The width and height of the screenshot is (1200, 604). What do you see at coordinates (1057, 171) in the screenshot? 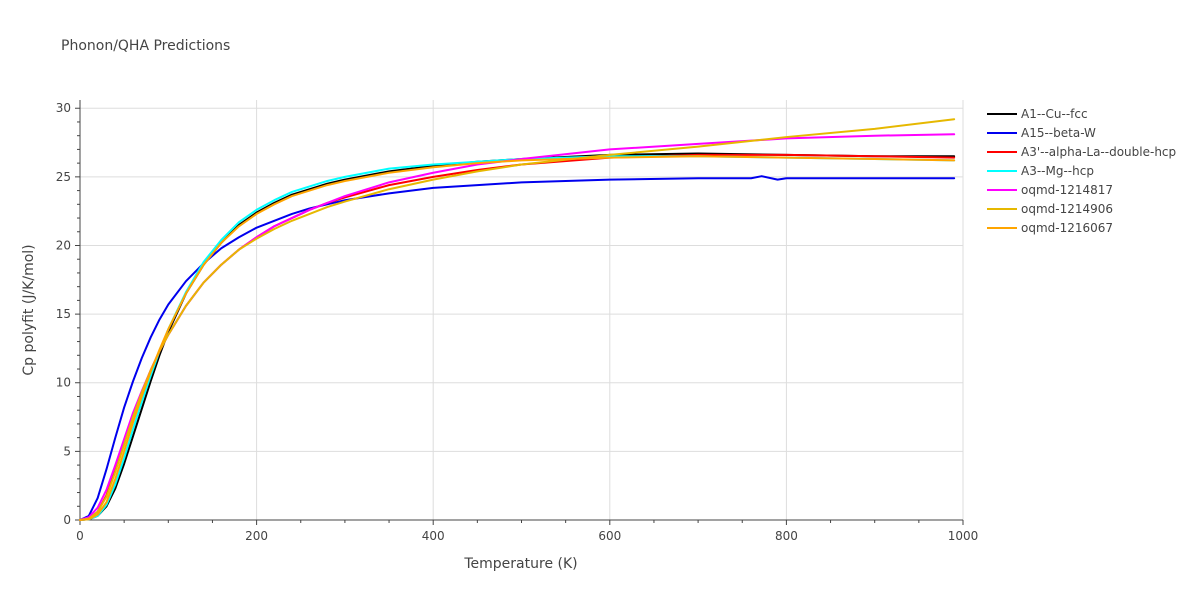
I see `legend-label: A3--Mg--hcp` at bounding box center [1057, 171].